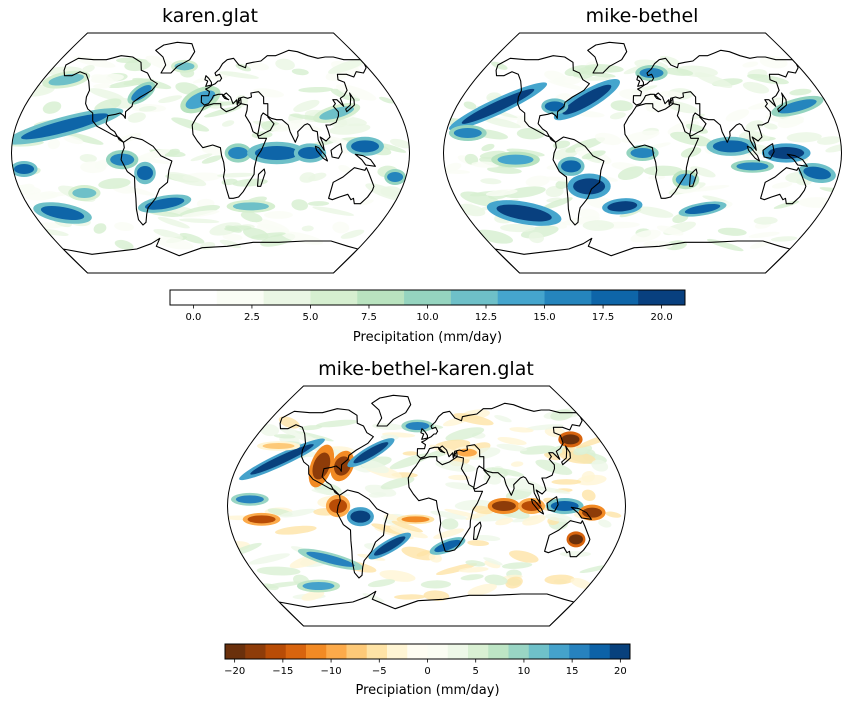 This screenshot has width=852, height=707. Describe the element at coordinates (193, 317) in the screenshot. I see `colorbar-tick-label: 0.0` at that location.